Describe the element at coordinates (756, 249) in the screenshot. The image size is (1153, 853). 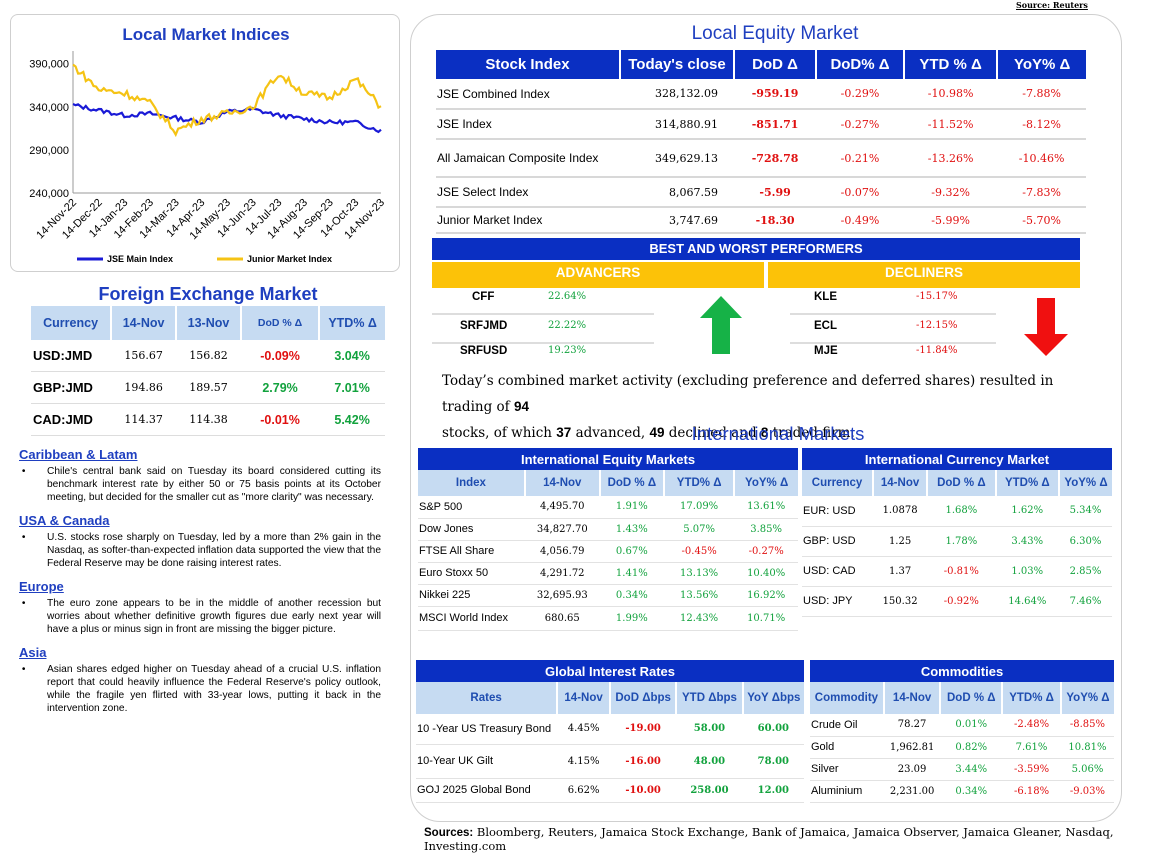
I see `performers-title: BEST AND WORST PERFORMERS` at that location.